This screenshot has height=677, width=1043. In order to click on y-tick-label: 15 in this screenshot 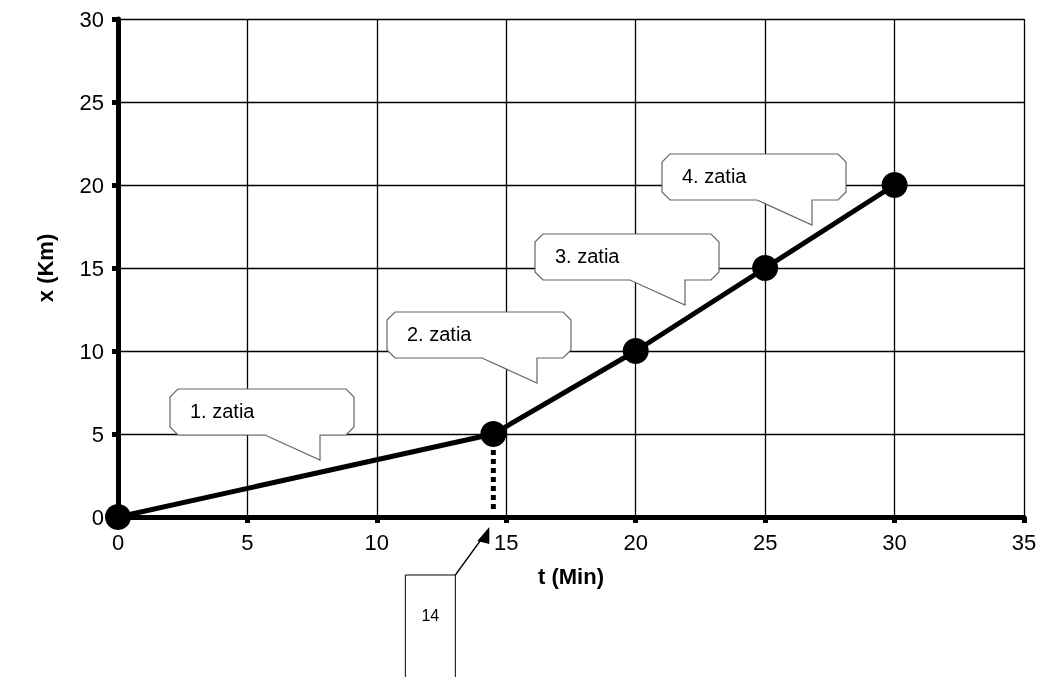, I will do `click(91, 268)`.